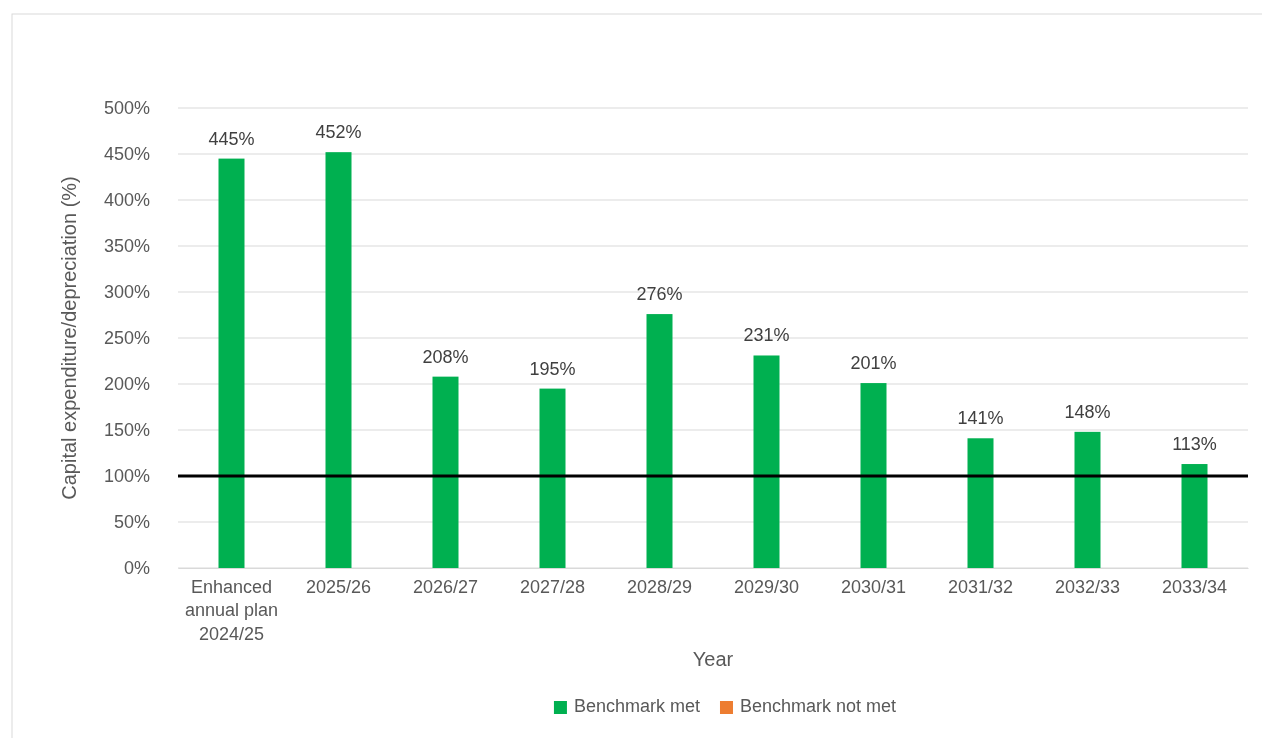  I want to click on text: 276%, so click(659, 294).